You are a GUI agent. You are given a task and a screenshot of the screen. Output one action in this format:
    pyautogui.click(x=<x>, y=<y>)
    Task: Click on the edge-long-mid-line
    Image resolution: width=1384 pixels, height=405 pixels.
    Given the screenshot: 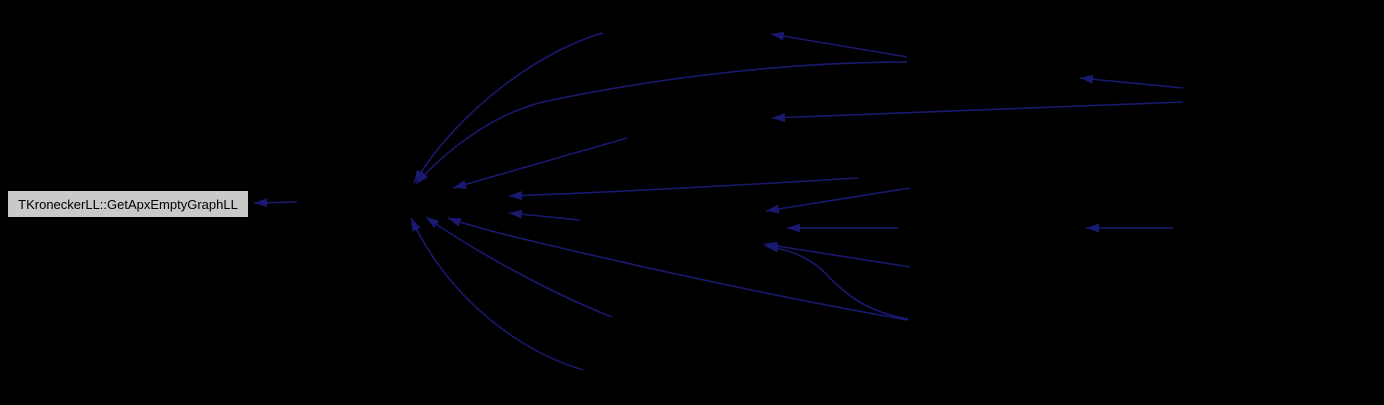 What is the action you would take?
    pyautogui.click(x=683, y=189)
    